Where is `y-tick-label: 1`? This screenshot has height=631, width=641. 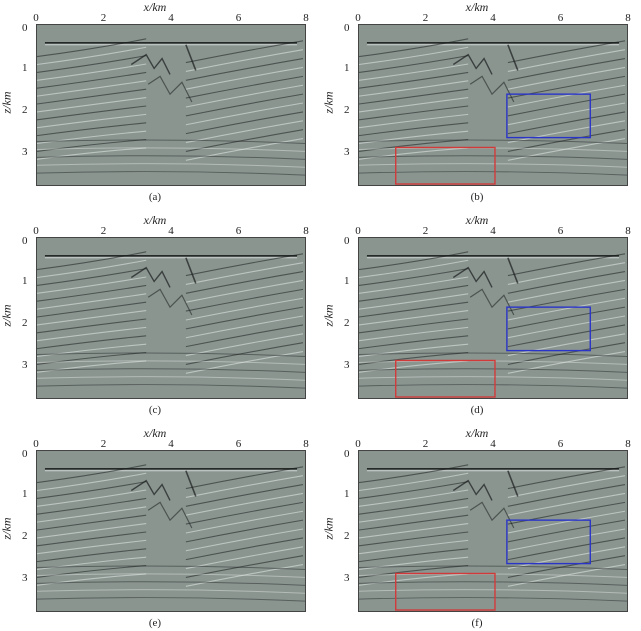
y-tick-label: 1 is located at coordinates (25, 494).